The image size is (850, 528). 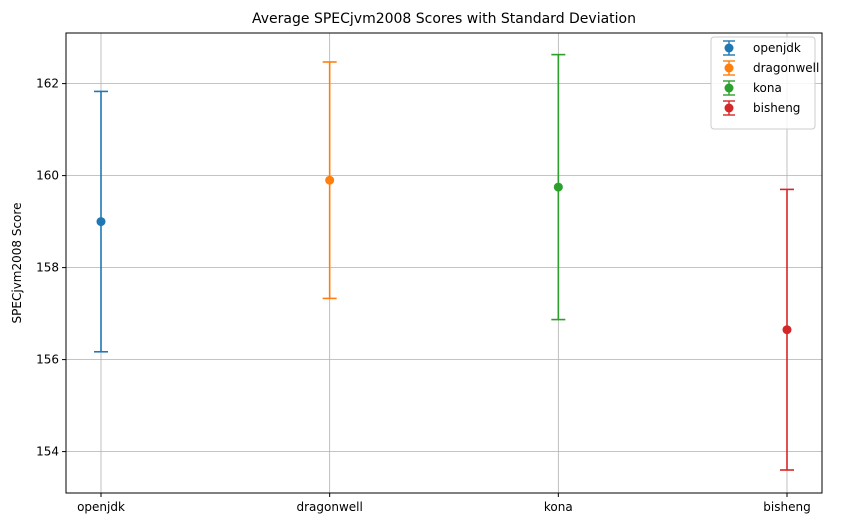 I want to click on legend-item-openjdk: openjdk, so click(x=762, y=48).